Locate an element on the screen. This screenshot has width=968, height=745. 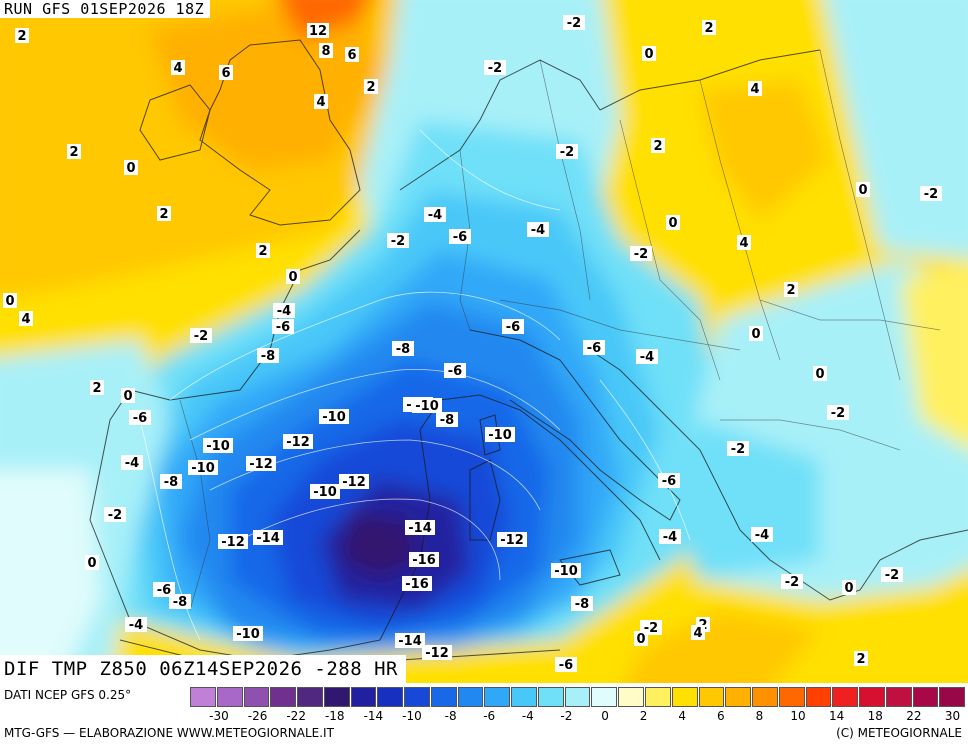
colorbar-tick-label: -2 is located at coordinates (566, 716).